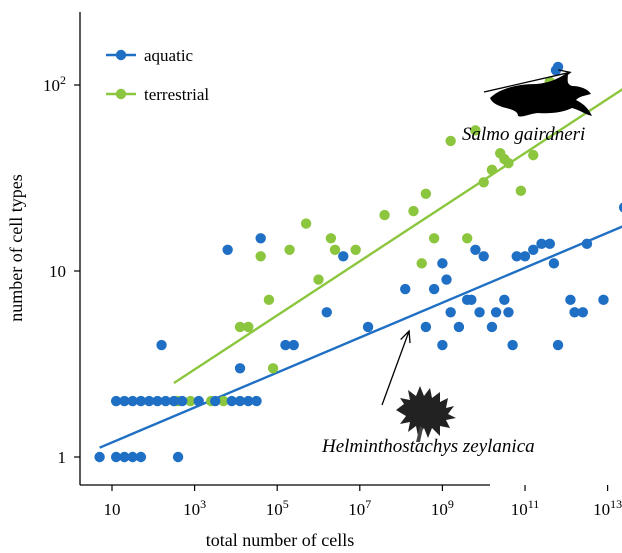 The height and width of the screenshot is (553, 622). What do you see at coordinates (277, 508) in the screenshot?
I see `x-tick-label: 10⁵` at bounding box center [277, 508].